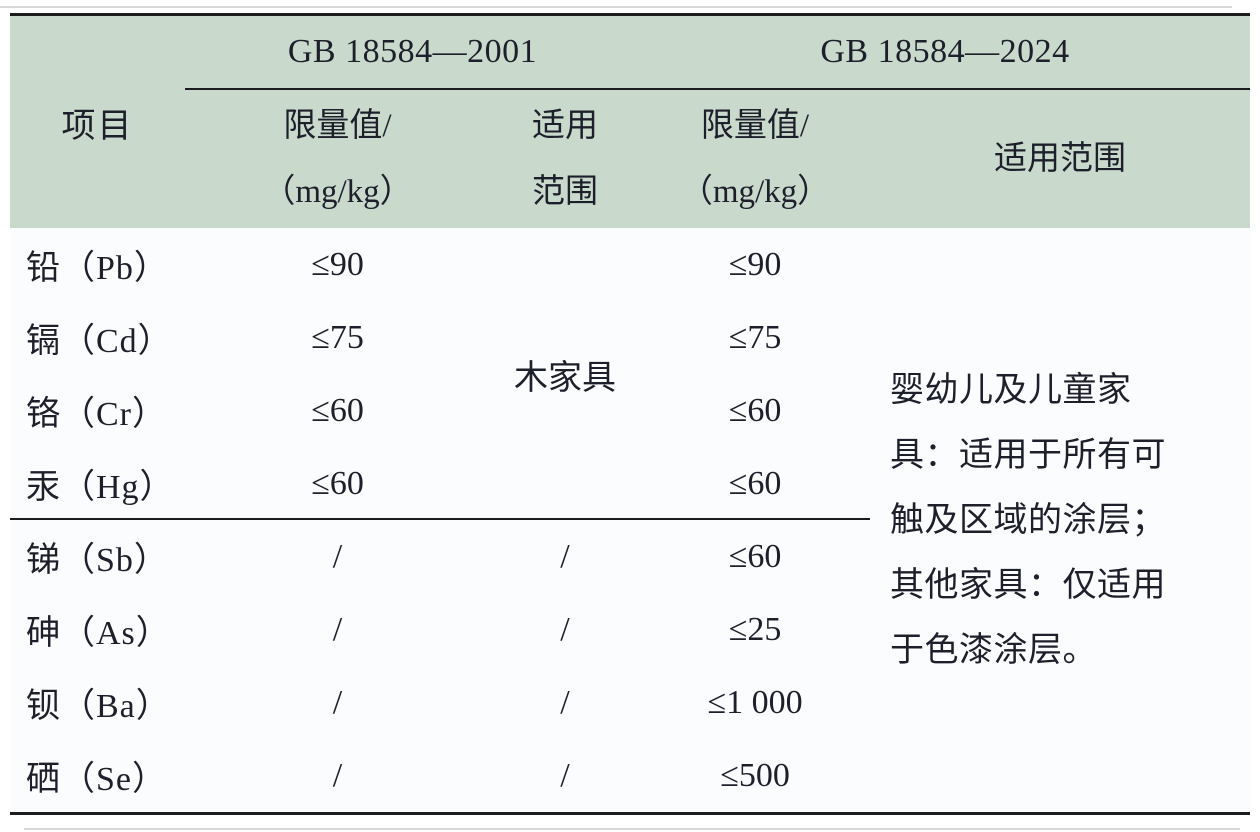  Describe the element at coordinates (98, 633) in the screenshot. I see `row-item-cell: 砷（As）` at that location.